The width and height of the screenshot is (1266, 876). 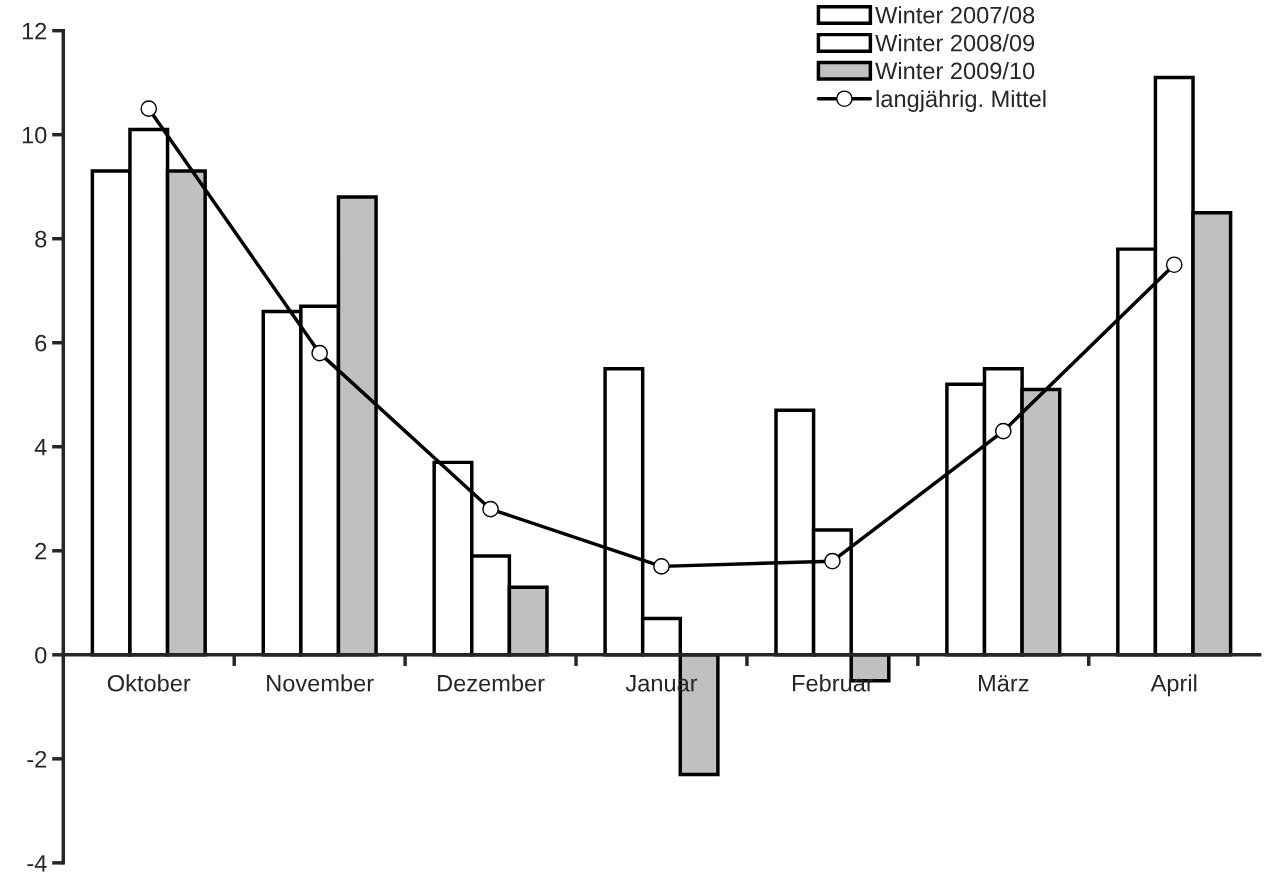 What do you see at coordinates (41, 655) in the screenshot?
I see `y-tick-label: 0` at bounding box center [41, 655].